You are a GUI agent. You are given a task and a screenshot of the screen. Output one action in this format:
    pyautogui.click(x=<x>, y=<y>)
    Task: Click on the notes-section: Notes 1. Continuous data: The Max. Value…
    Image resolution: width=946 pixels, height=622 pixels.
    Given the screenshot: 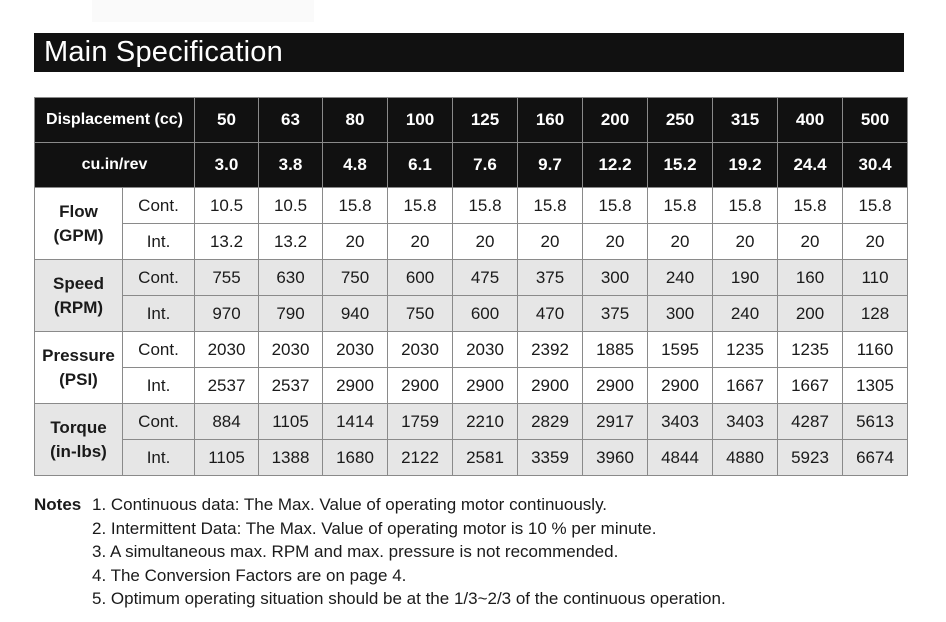 What is the action you would take?
    pyautogui.click(x=380, y=552)
    